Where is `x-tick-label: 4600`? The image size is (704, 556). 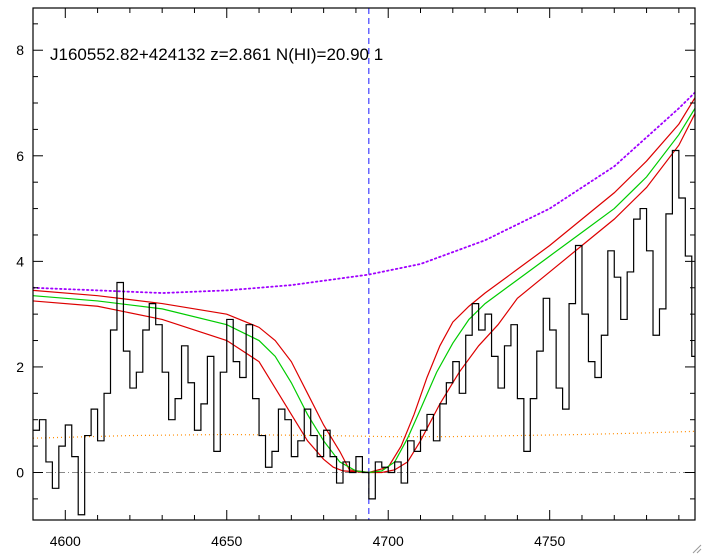 x-tick-label: 4600 is located at coordinates (65, 541).